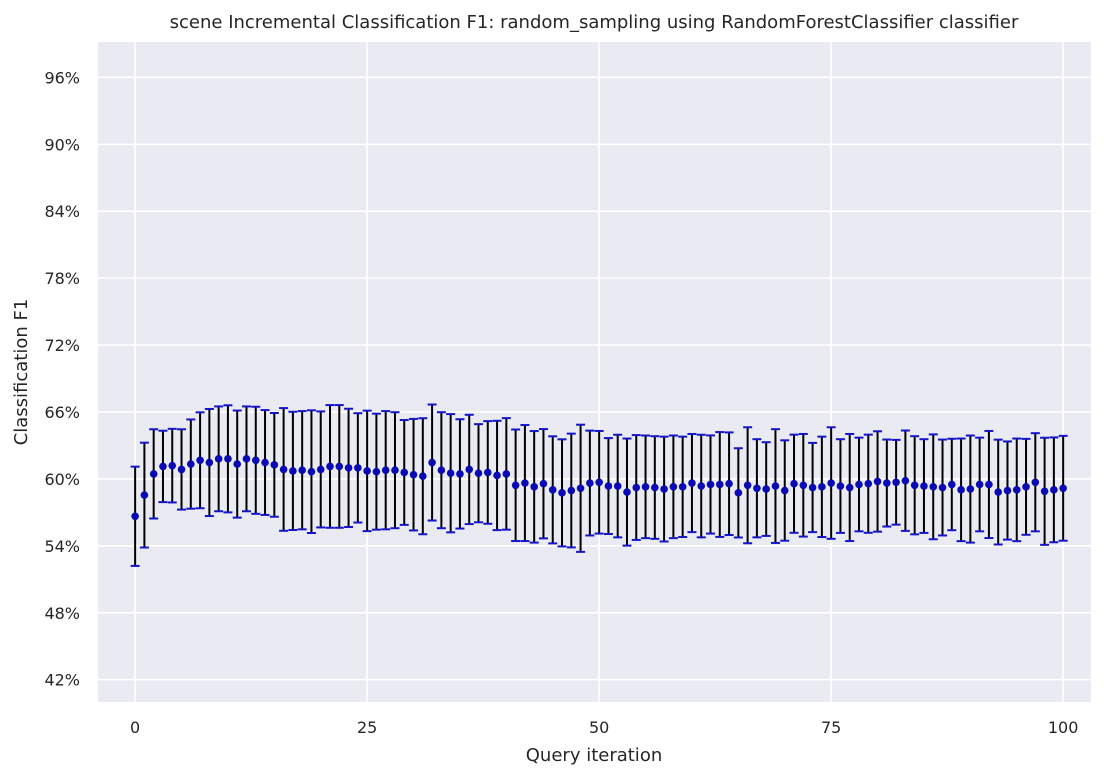 This screenshot has width=1104, height=779. I want to click on x-tick-label: 0, so click(135, 727).